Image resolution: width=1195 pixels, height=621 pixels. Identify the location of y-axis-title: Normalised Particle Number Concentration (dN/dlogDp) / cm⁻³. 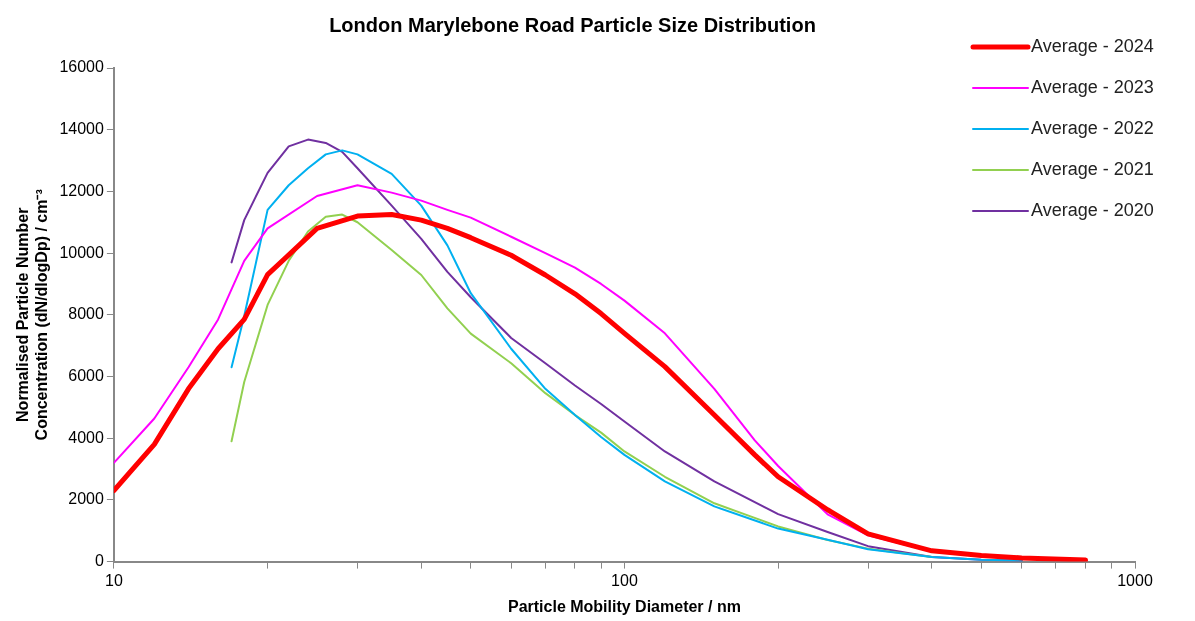
(32, 315).